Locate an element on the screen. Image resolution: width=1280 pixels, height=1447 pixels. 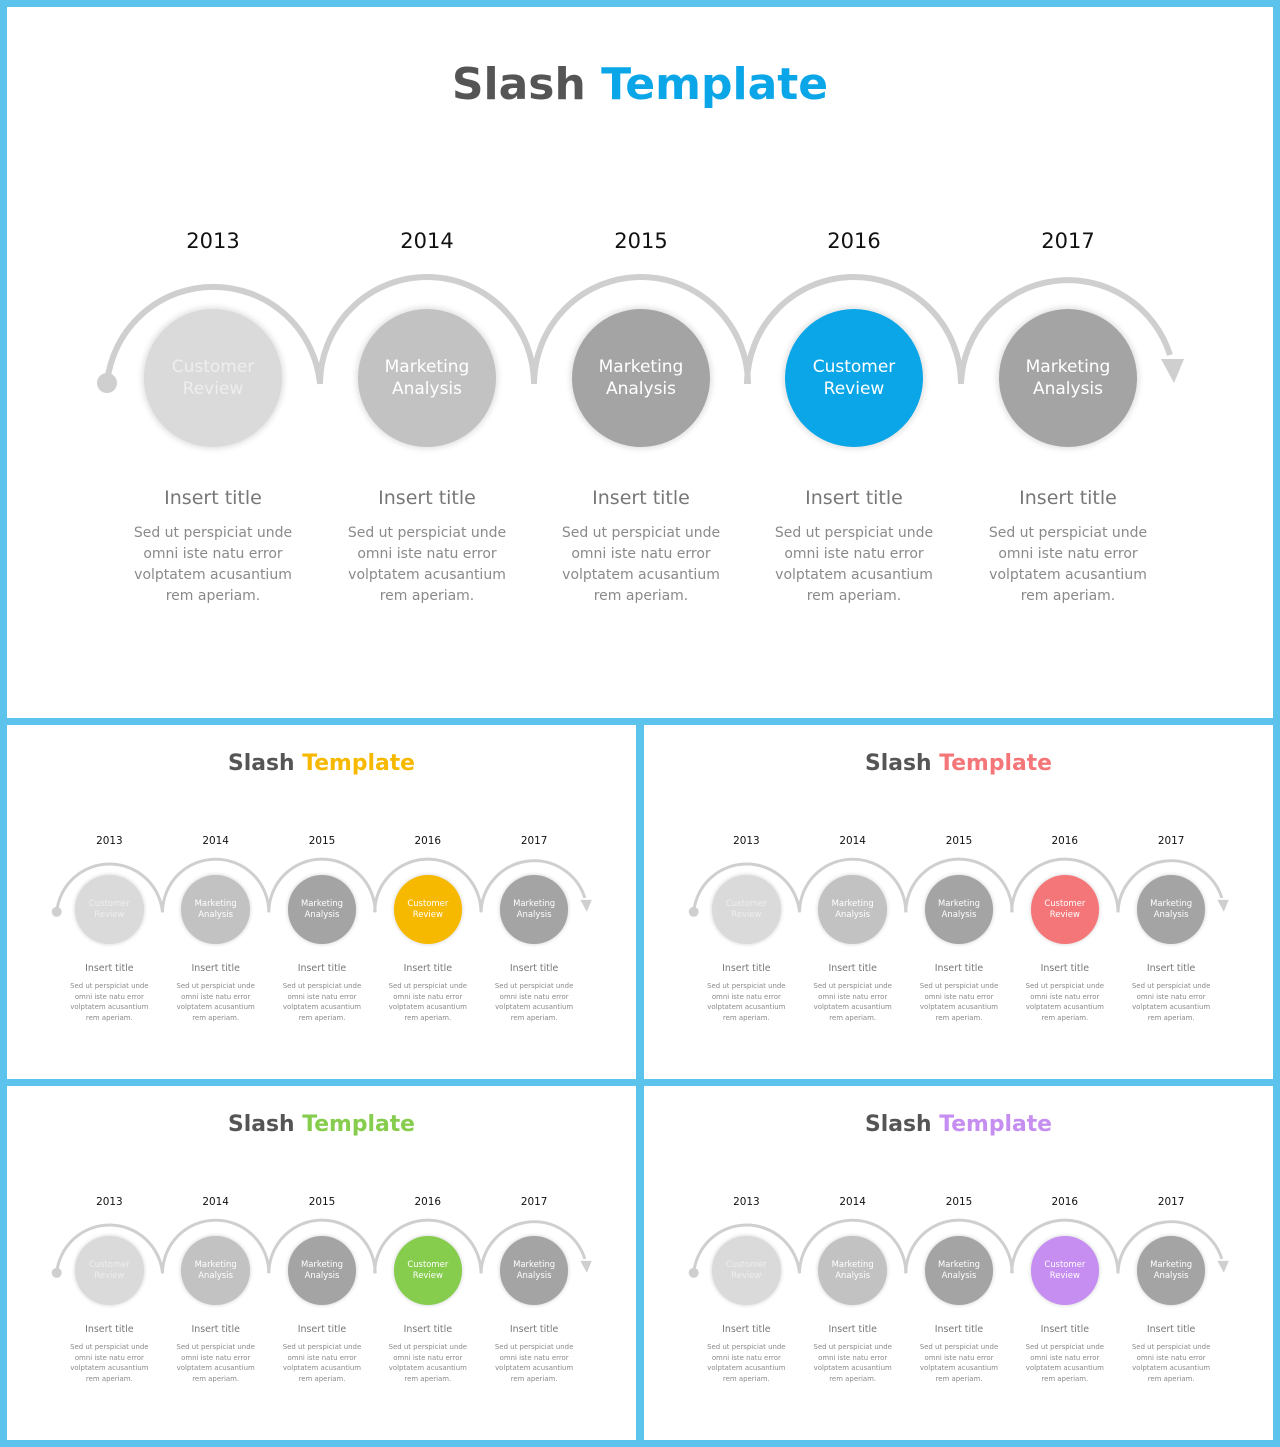
step-year: 2015 is located at coordinates (322, 1202).